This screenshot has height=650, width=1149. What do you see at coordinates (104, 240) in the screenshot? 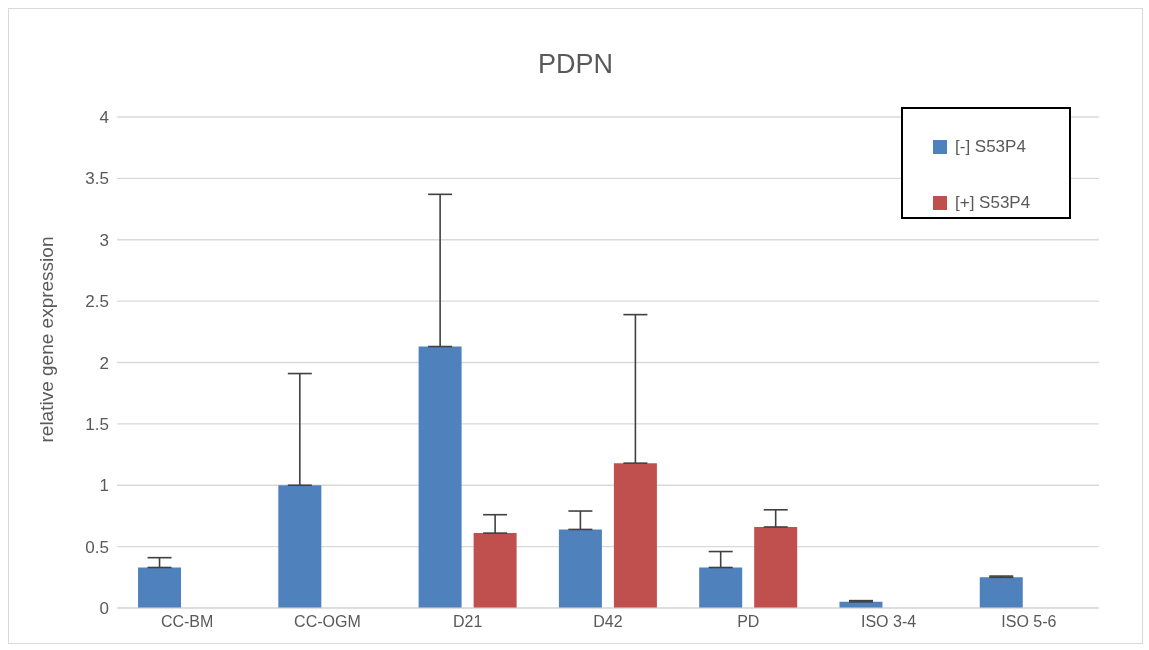
I see `y-tick-label: 3` at bounding box center [104, 240].